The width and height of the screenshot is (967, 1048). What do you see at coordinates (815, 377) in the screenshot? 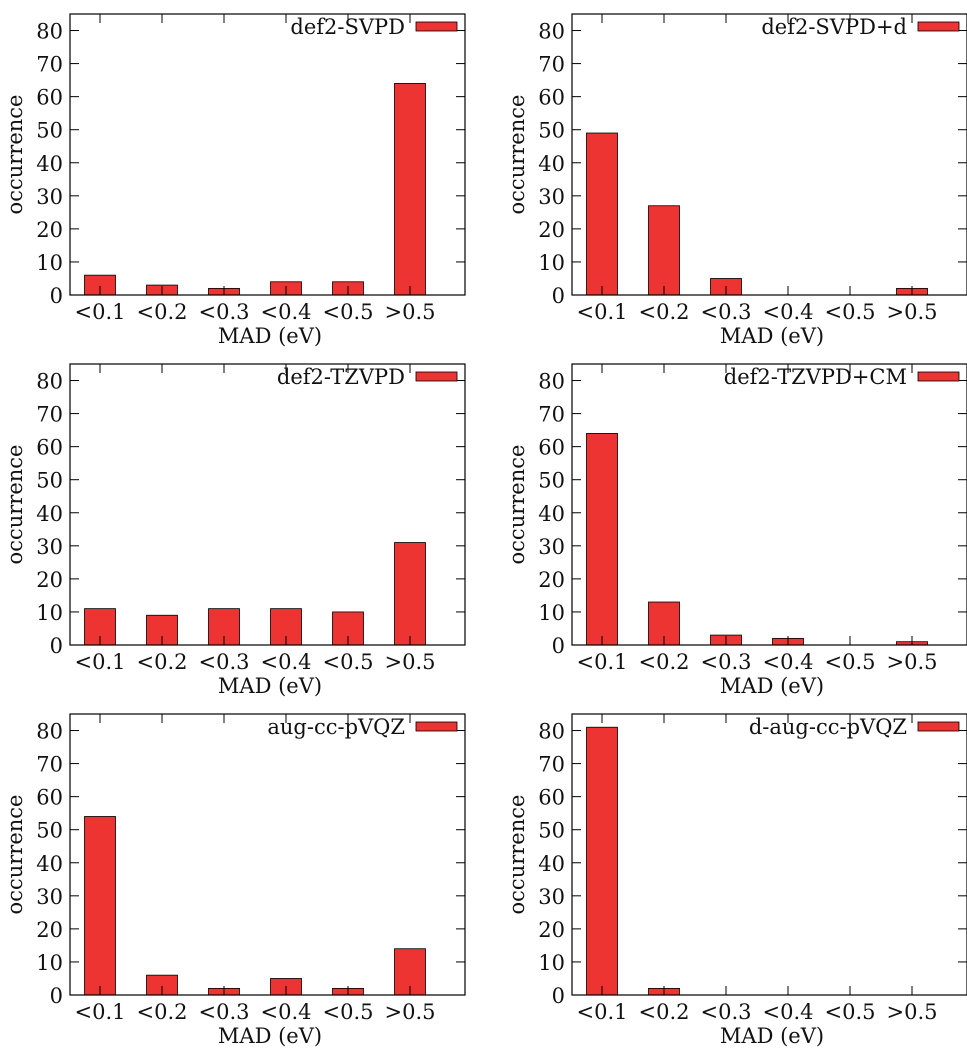
I see `legend-label: def2-TZVPD+CM` at bounding box center [815, 377].